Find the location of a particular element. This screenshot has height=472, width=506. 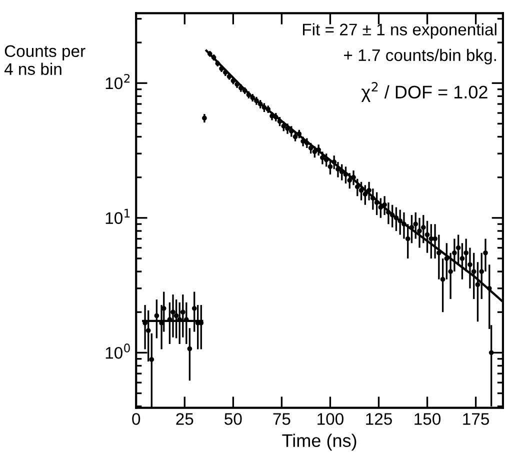

x-tick-label: 75 is located at coordinates (281, 419).